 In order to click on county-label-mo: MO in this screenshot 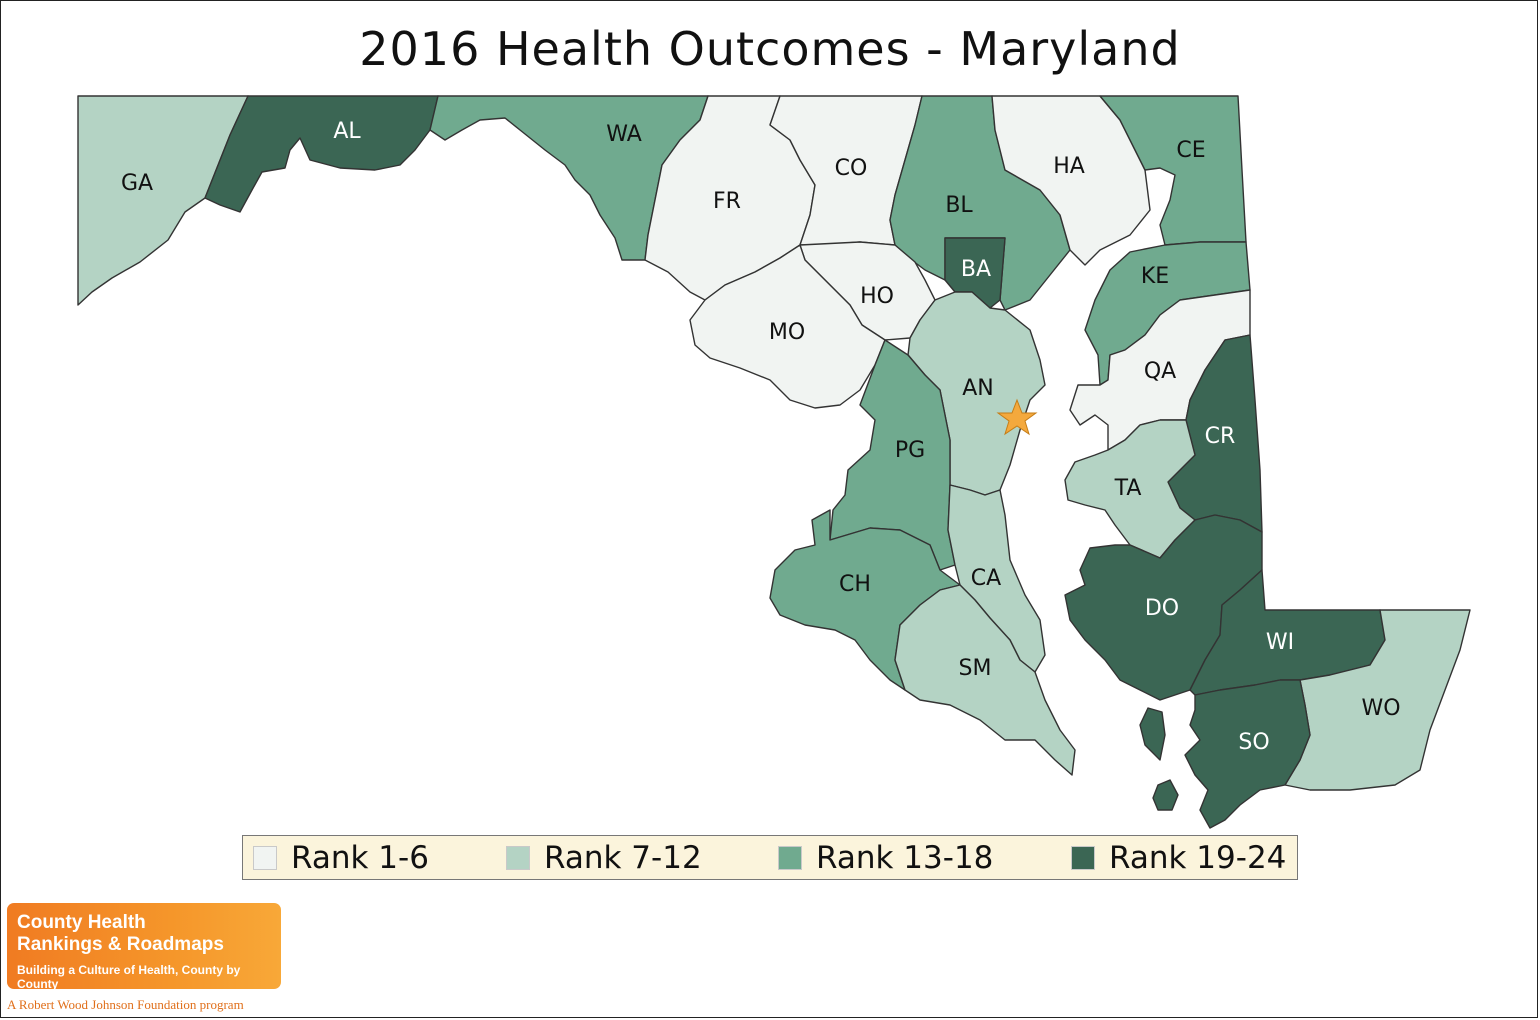, I will do `click(787, 332)`.